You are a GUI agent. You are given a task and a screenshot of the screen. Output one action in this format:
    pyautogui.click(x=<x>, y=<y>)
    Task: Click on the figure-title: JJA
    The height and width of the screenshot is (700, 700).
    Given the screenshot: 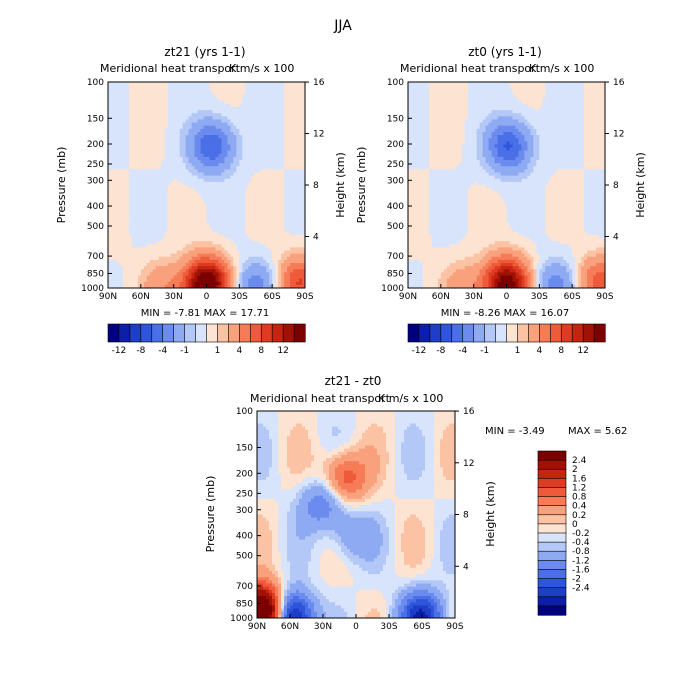 What is the action you would take?
    pyautogui.click(x=342, y=26)
    